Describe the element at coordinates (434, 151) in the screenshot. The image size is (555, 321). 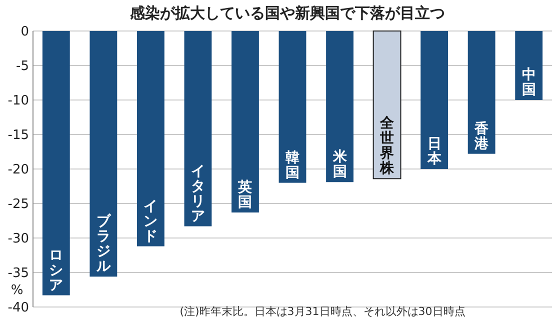
I see `x-tick-label: 日本` at that location.